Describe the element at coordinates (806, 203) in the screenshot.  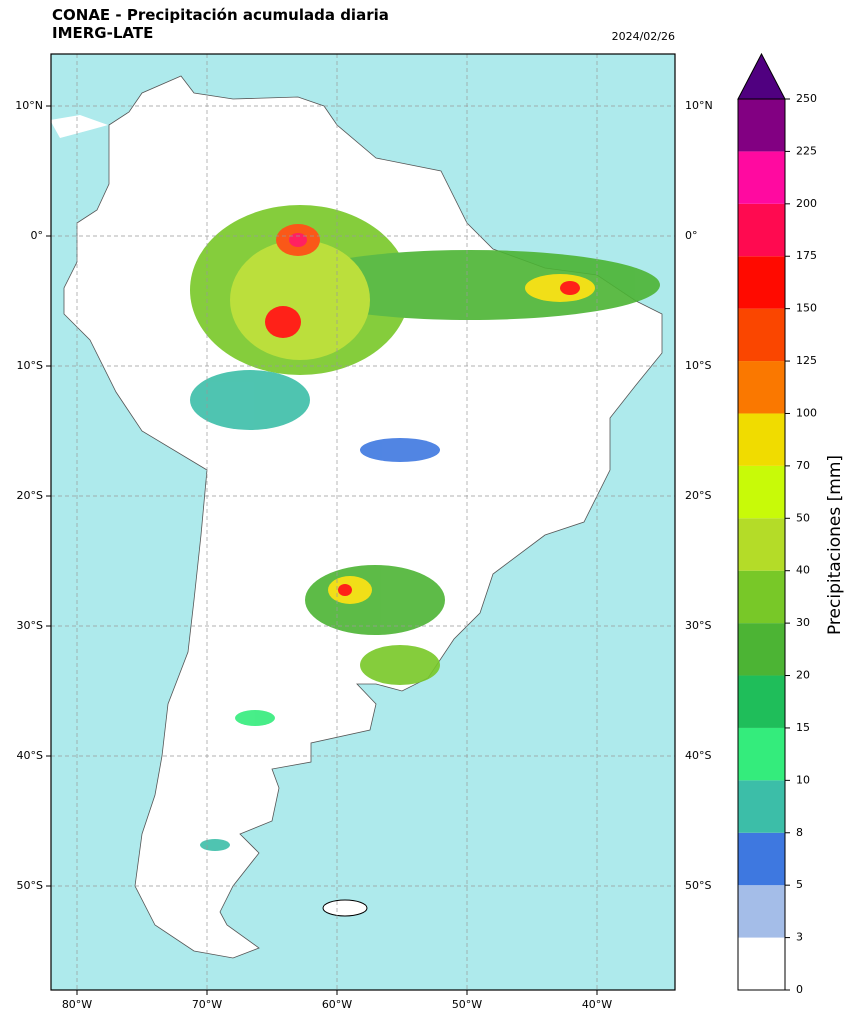
I see `colorbar-tick-label: 200` at that location.